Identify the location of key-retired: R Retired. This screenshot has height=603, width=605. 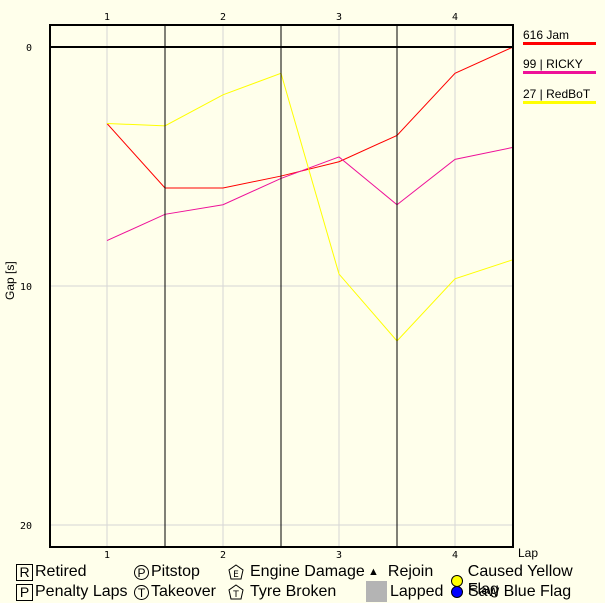
(51, 572).